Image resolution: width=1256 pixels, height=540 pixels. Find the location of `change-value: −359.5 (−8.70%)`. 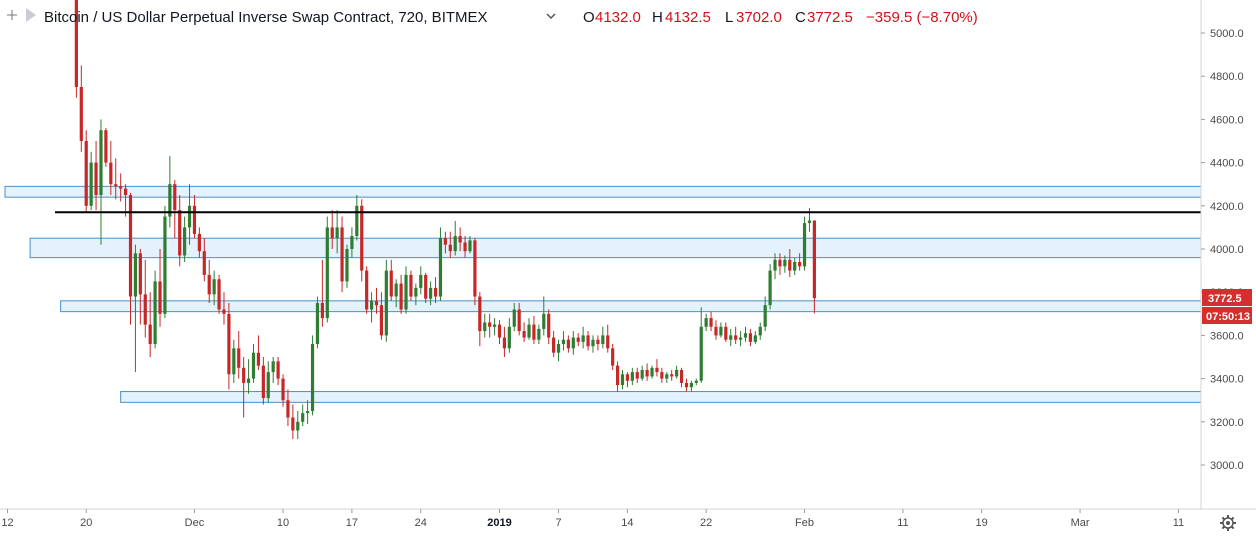

change-value: −359.5 (−8.70%) is located at coordinates (922, 17).